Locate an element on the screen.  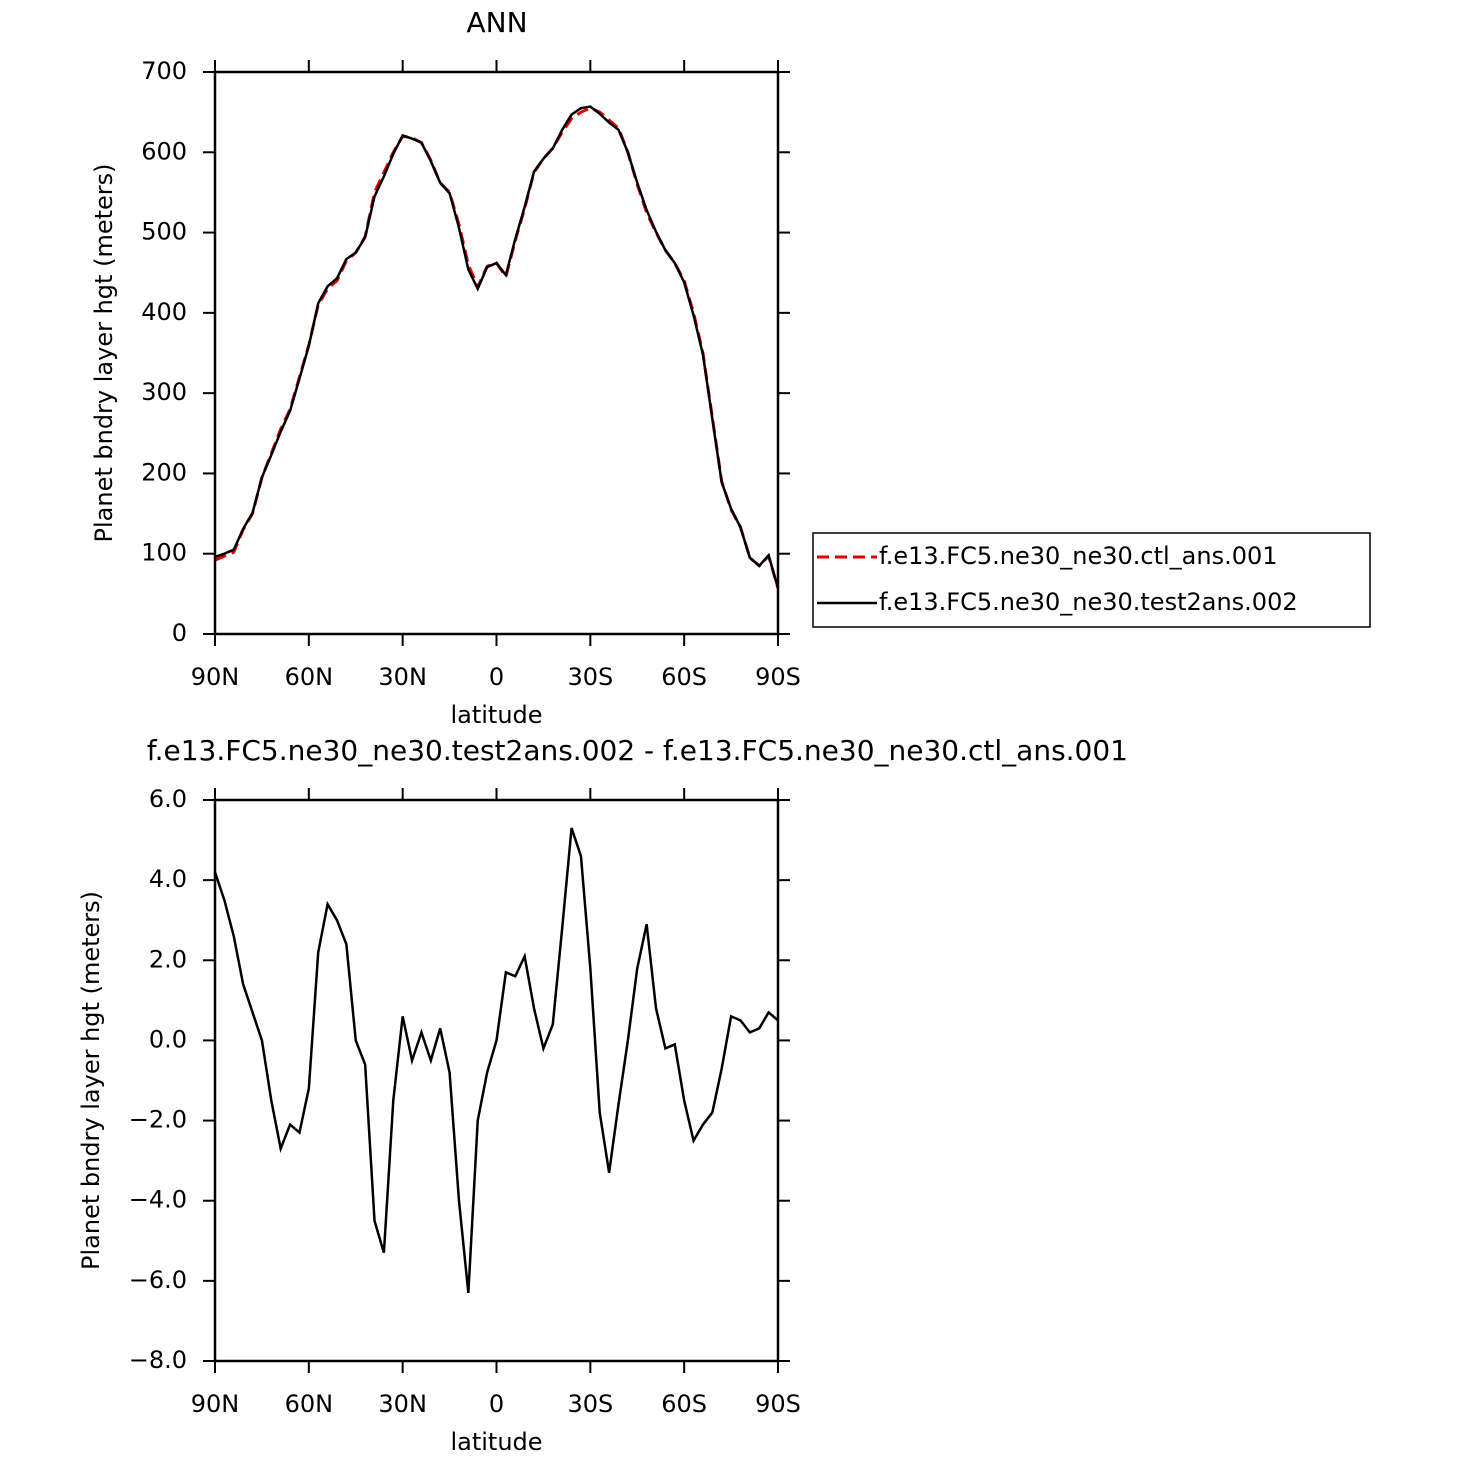
y-tick-label: −6.0 is located at coordinates (158, 1280).